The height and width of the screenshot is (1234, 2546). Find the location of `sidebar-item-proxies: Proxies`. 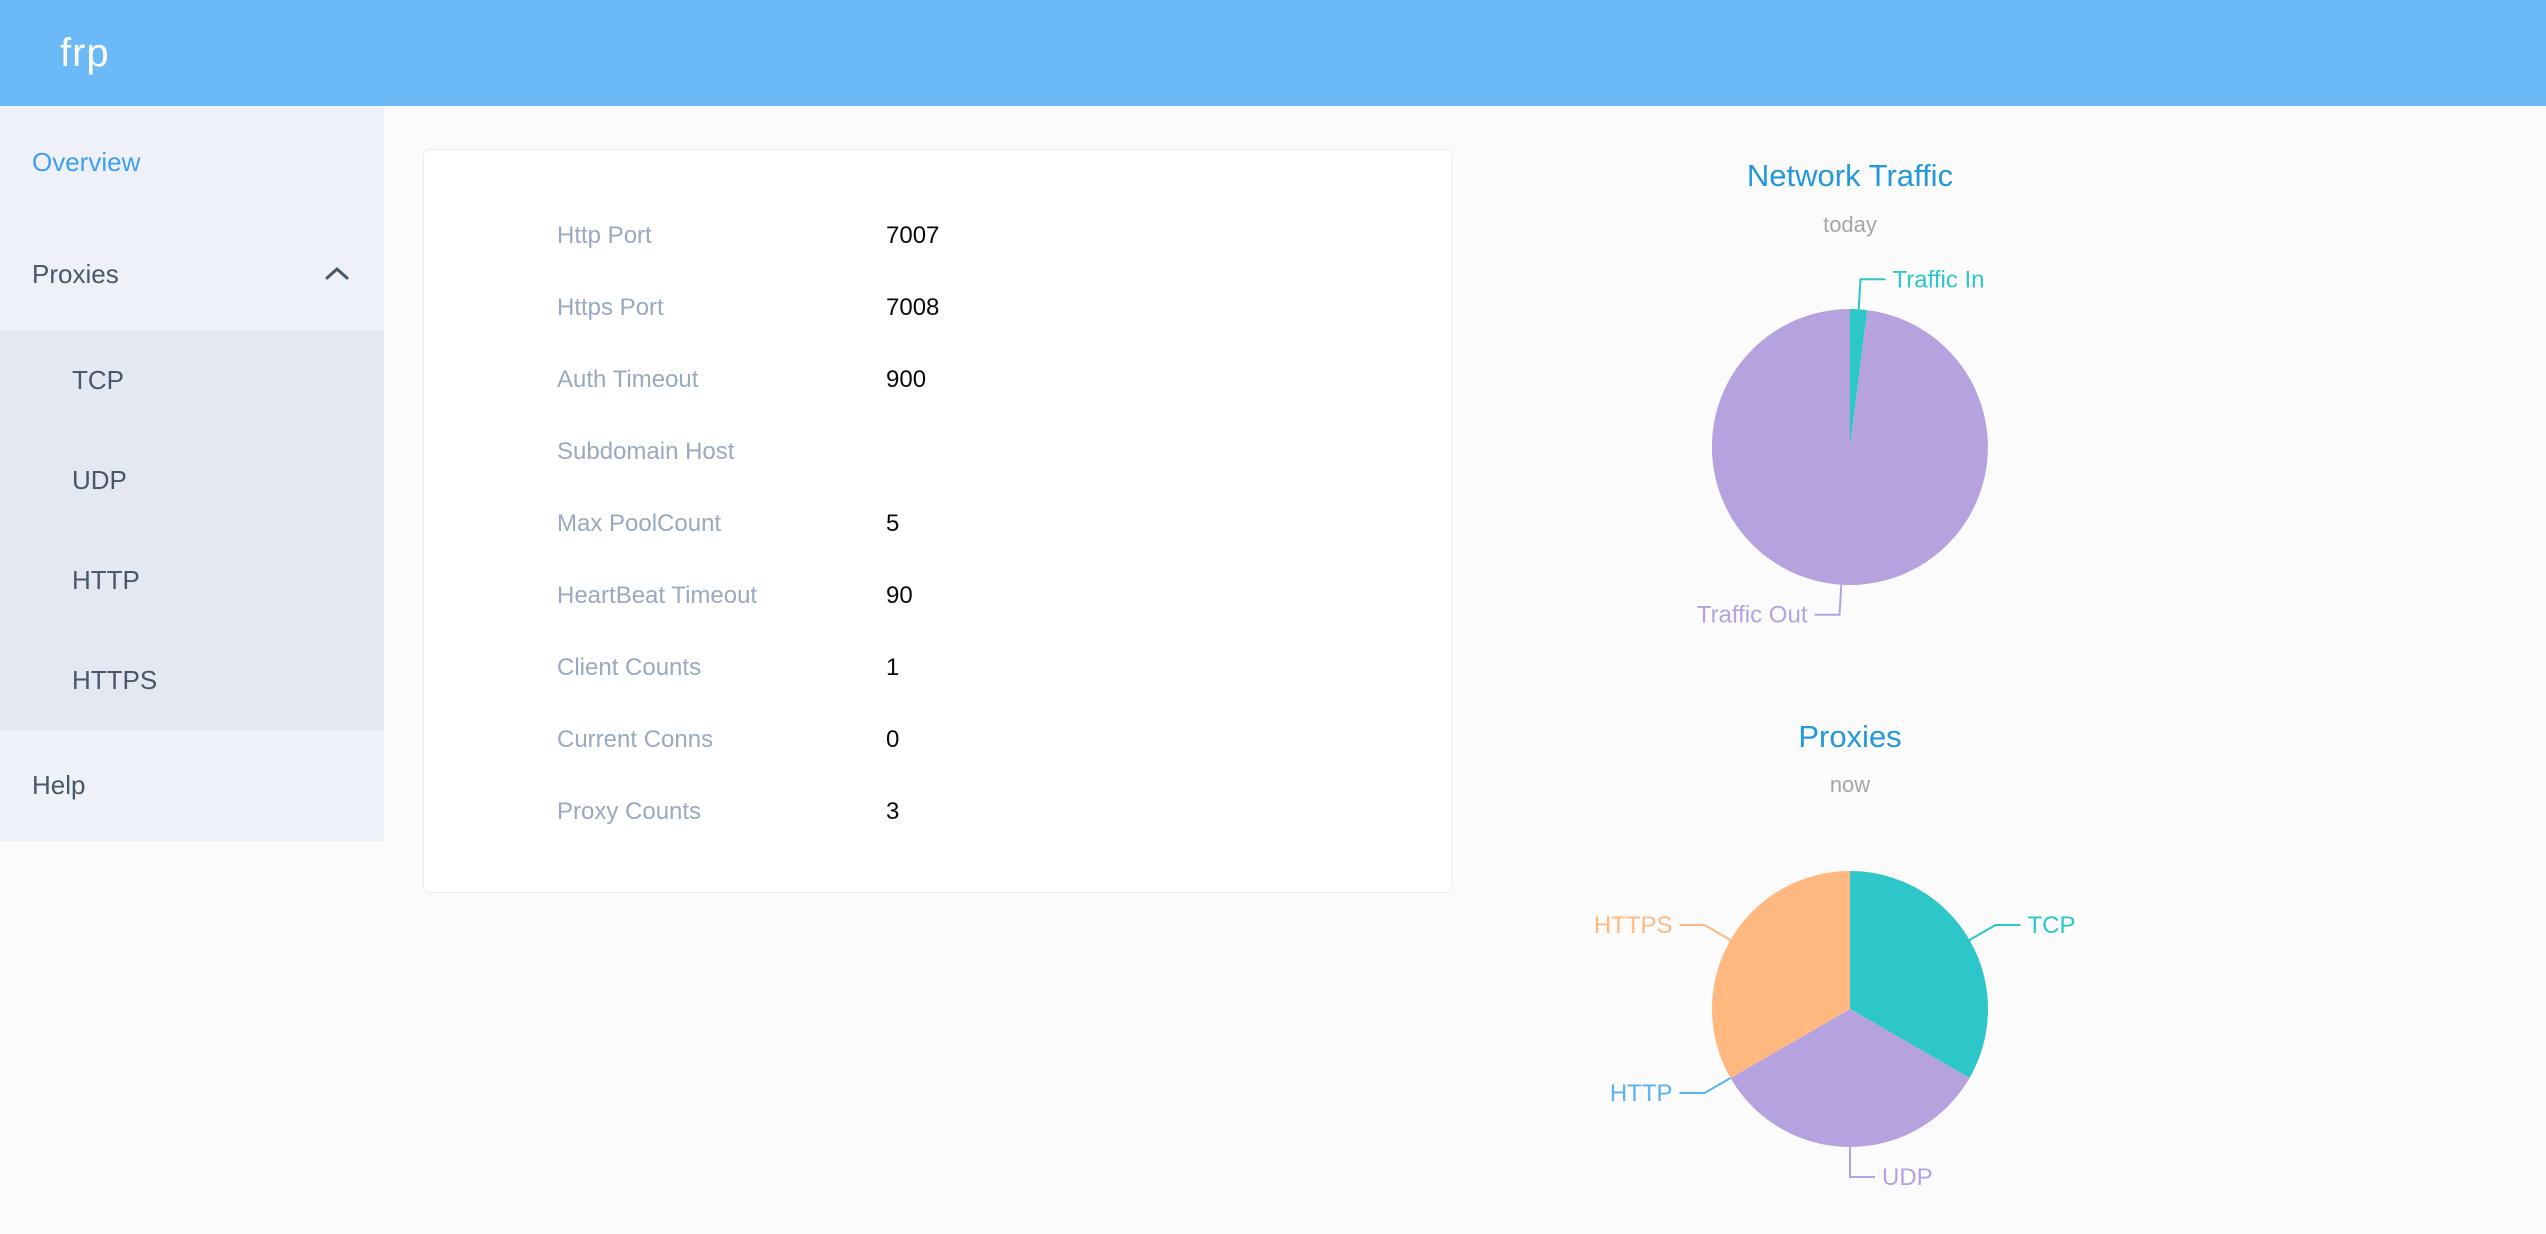

sidebar-item-proxies: Proxies is located at coordinates (192, 274).